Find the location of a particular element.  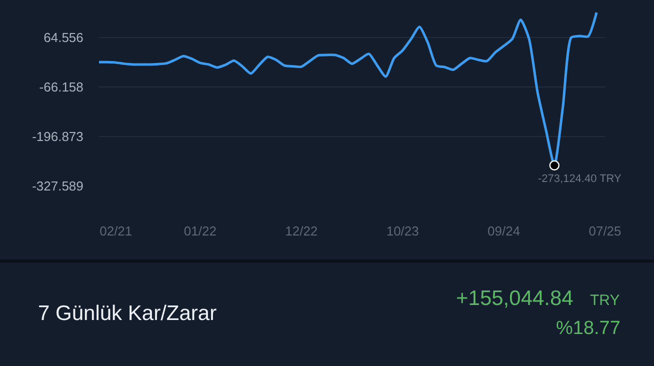

y-tick-label: -327.589 is located at coordinates (58, 186).